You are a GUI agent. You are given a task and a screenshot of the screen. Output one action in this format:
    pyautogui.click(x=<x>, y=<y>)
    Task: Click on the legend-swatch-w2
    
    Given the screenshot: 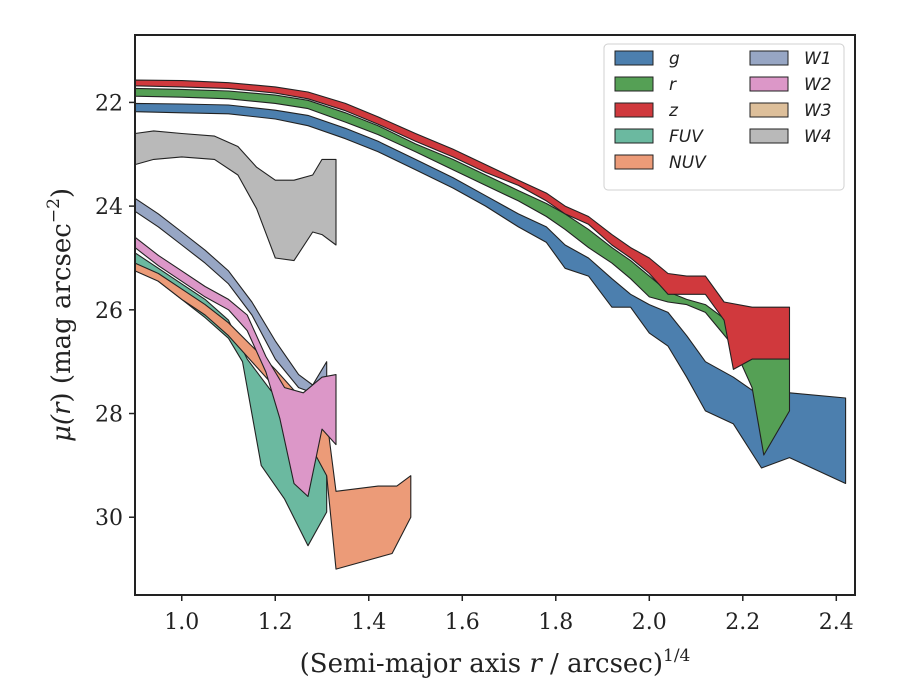 What is the action you would take?
    pyautogui.click(x=769, y=84)
    